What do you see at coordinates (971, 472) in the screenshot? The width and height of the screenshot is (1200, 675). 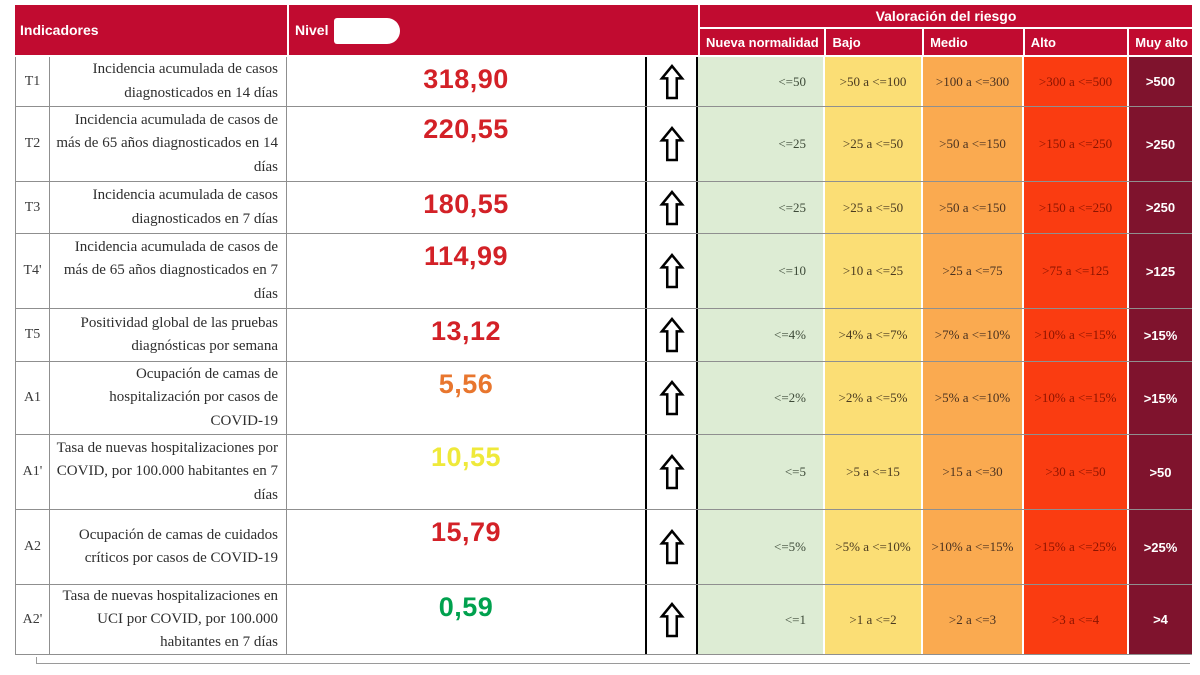 I see `risk-cell-medio: >15 a <=30` at bounding box center [971, 472].